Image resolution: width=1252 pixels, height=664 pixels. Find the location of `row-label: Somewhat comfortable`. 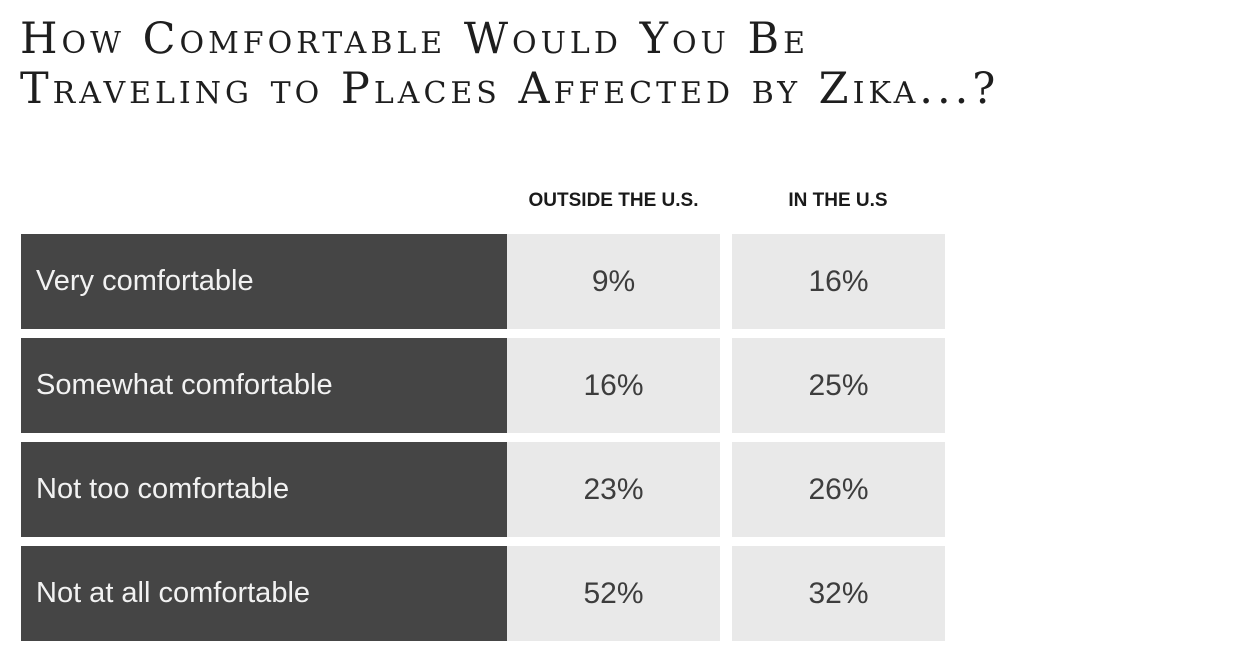

row-label: Somewhat comfortable is located at coordinates (267, 385).